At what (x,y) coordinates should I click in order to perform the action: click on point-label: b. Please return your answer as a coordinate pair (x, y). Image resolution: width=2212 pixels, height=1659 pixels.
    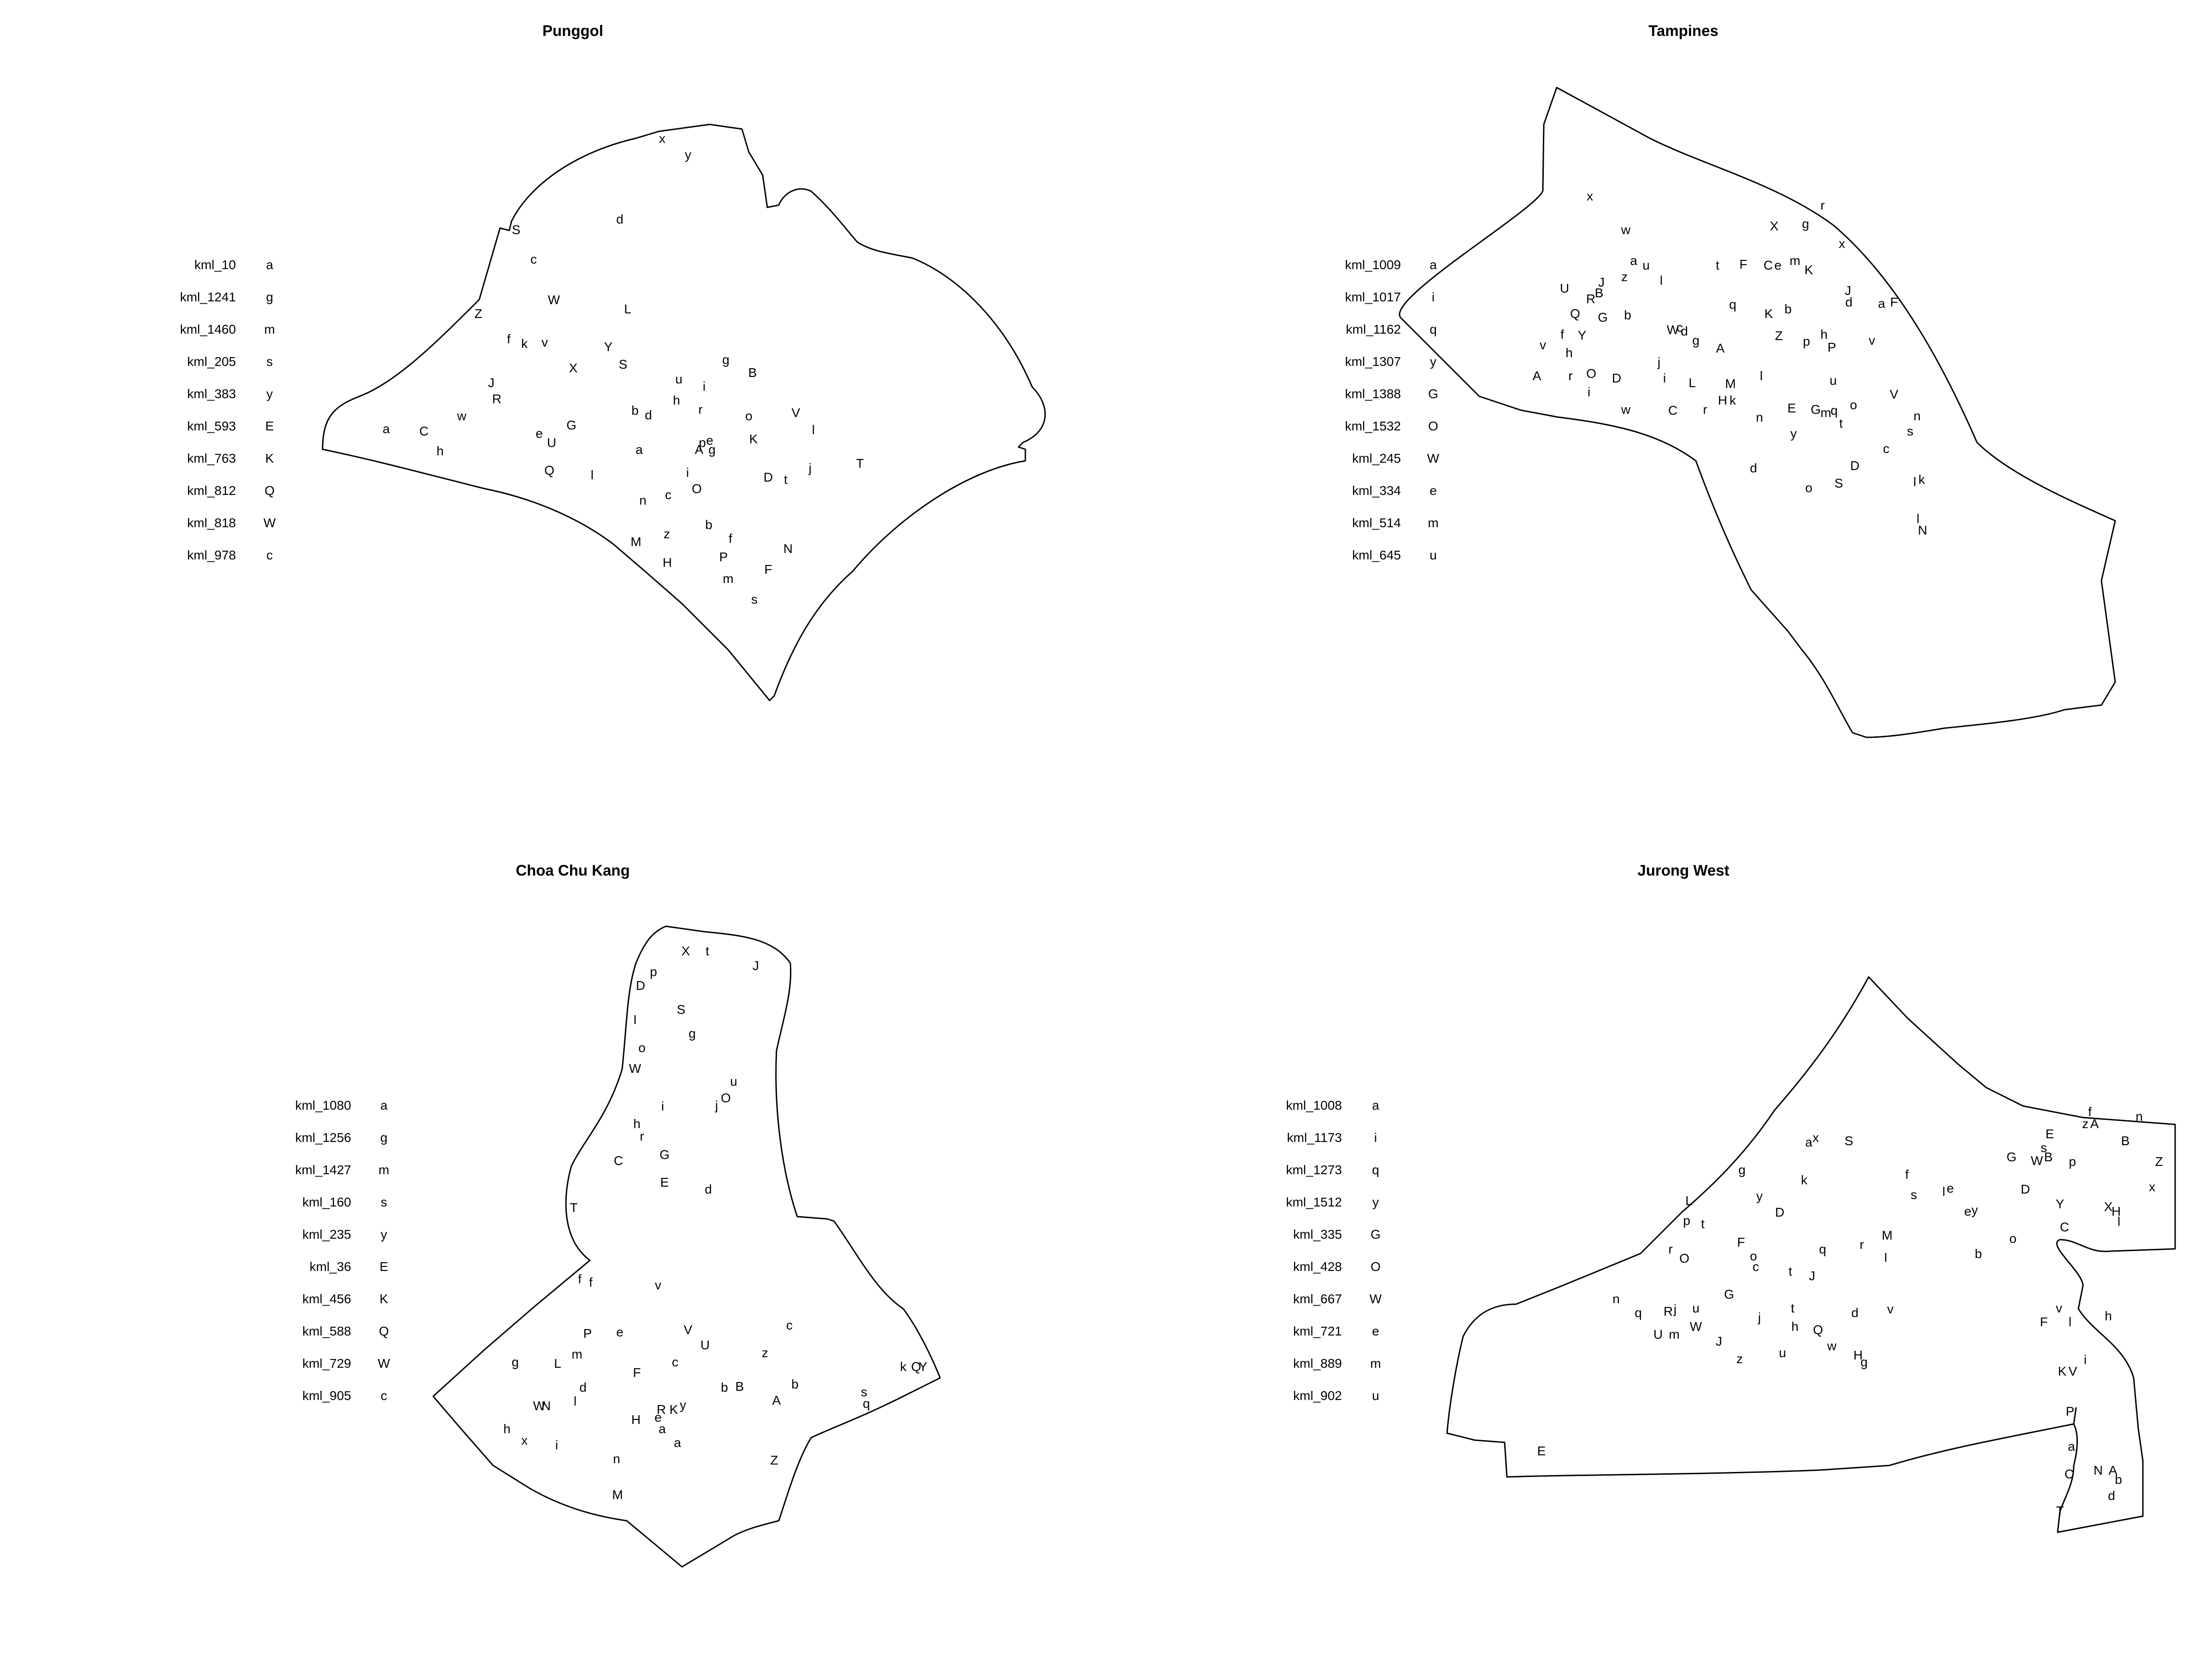
    Looking at the image, I should click on (708, 525).